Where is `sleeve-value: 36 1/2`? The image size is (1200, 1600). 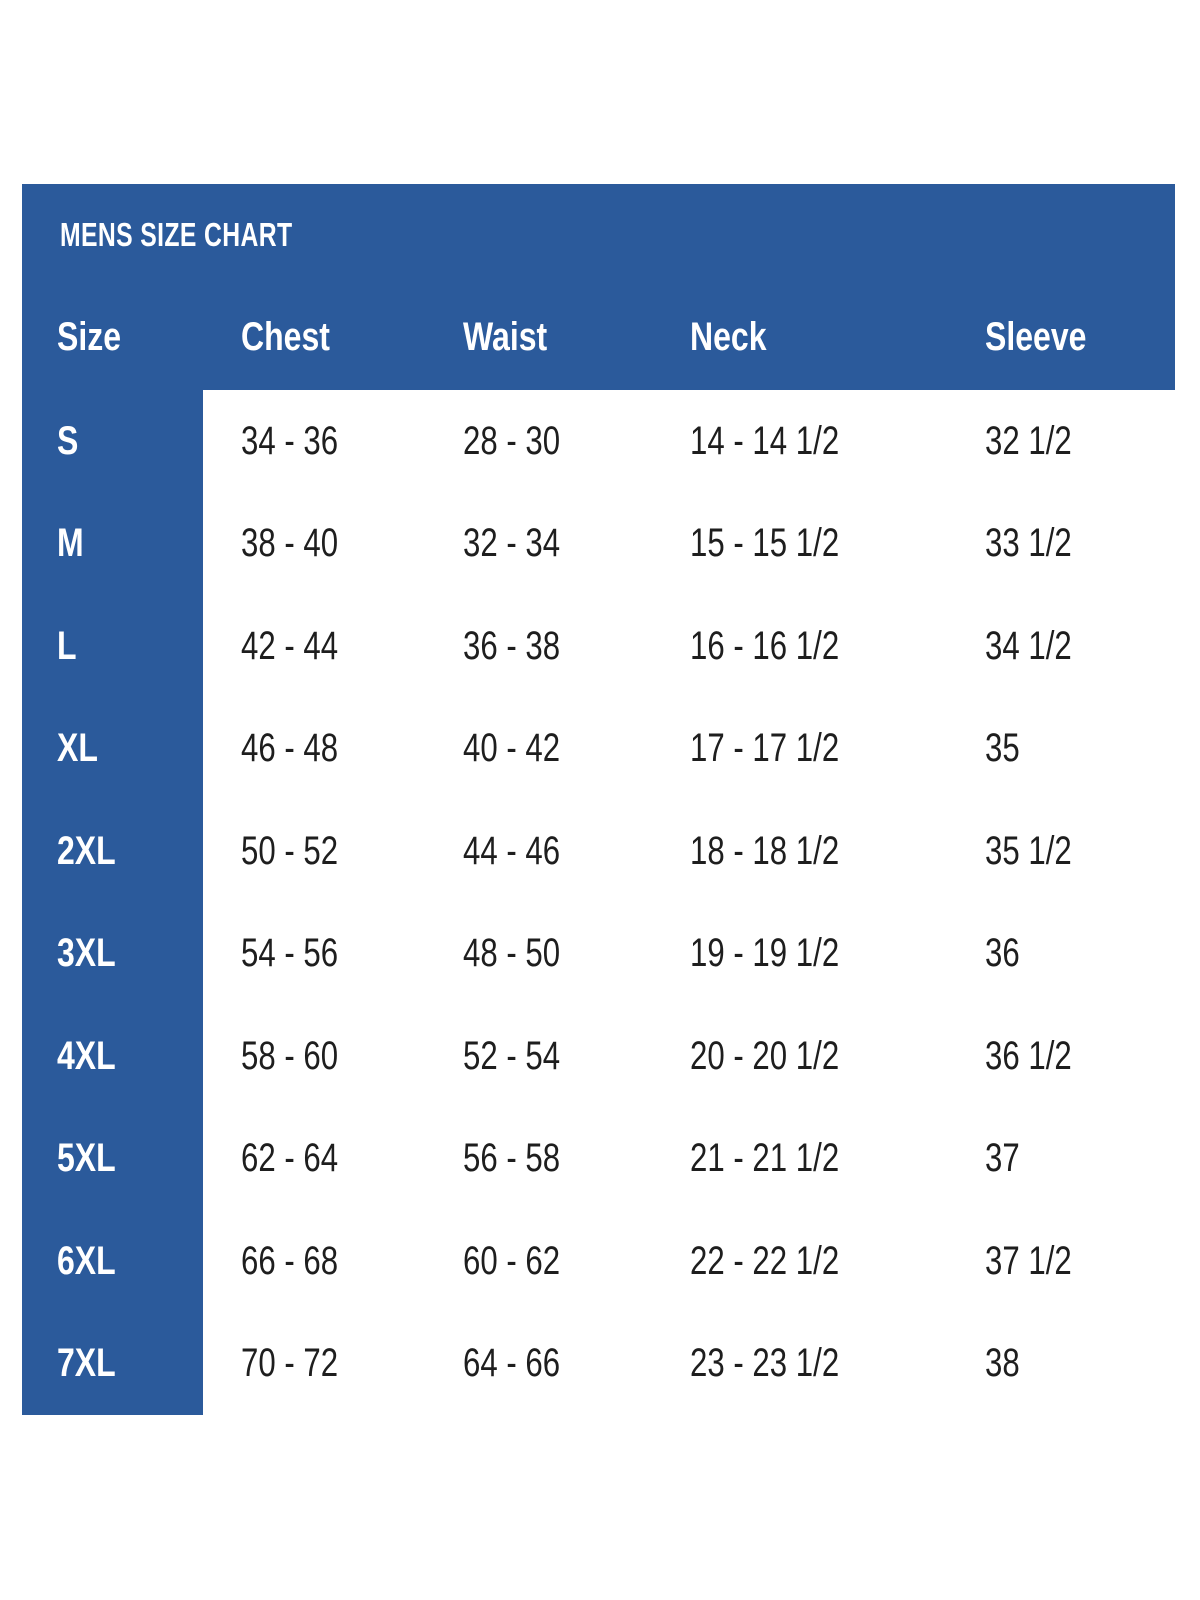
sleeve-value: 36 1/2 is located at coordinates (1061, 1056).